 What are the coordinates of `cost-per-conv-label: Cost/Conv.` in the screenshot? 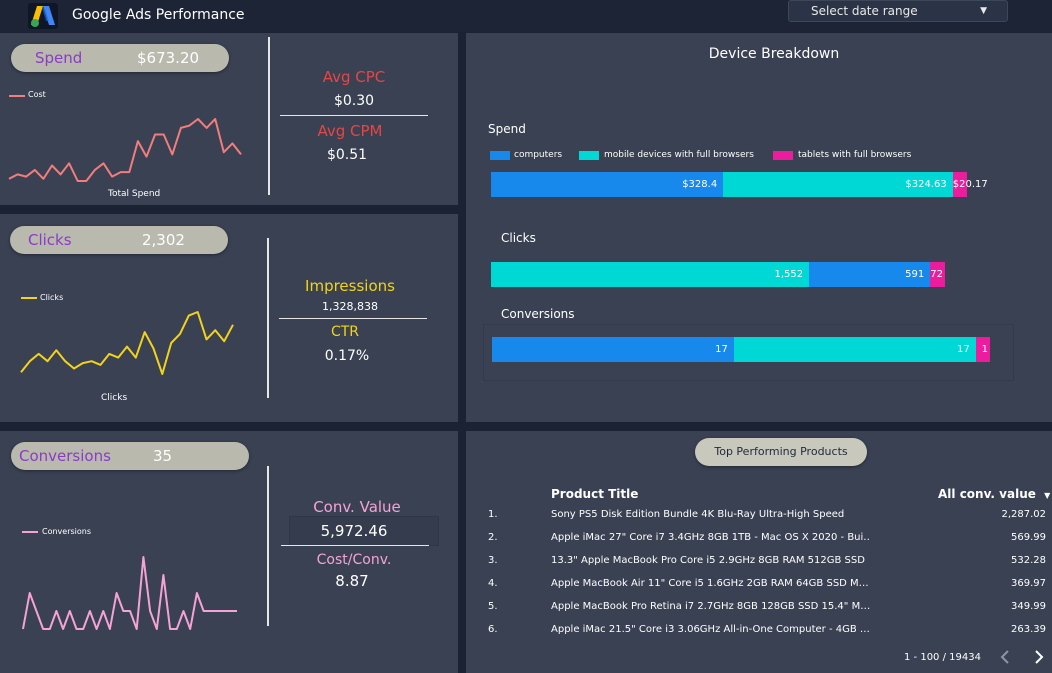 It's located at (354, 560).